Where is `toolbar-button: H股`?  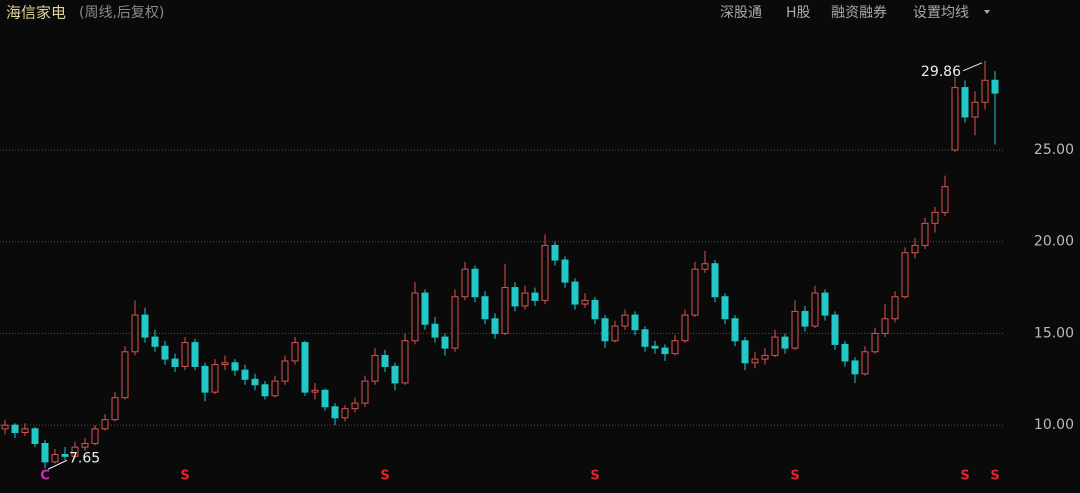 toolbar-button: H股 is located at coordinates (798, 13).